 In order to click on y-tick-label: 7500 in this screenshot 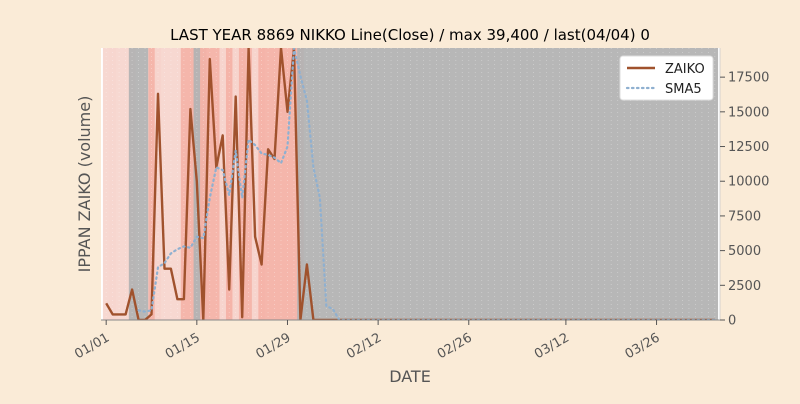, I will do `click(744, 216)`.